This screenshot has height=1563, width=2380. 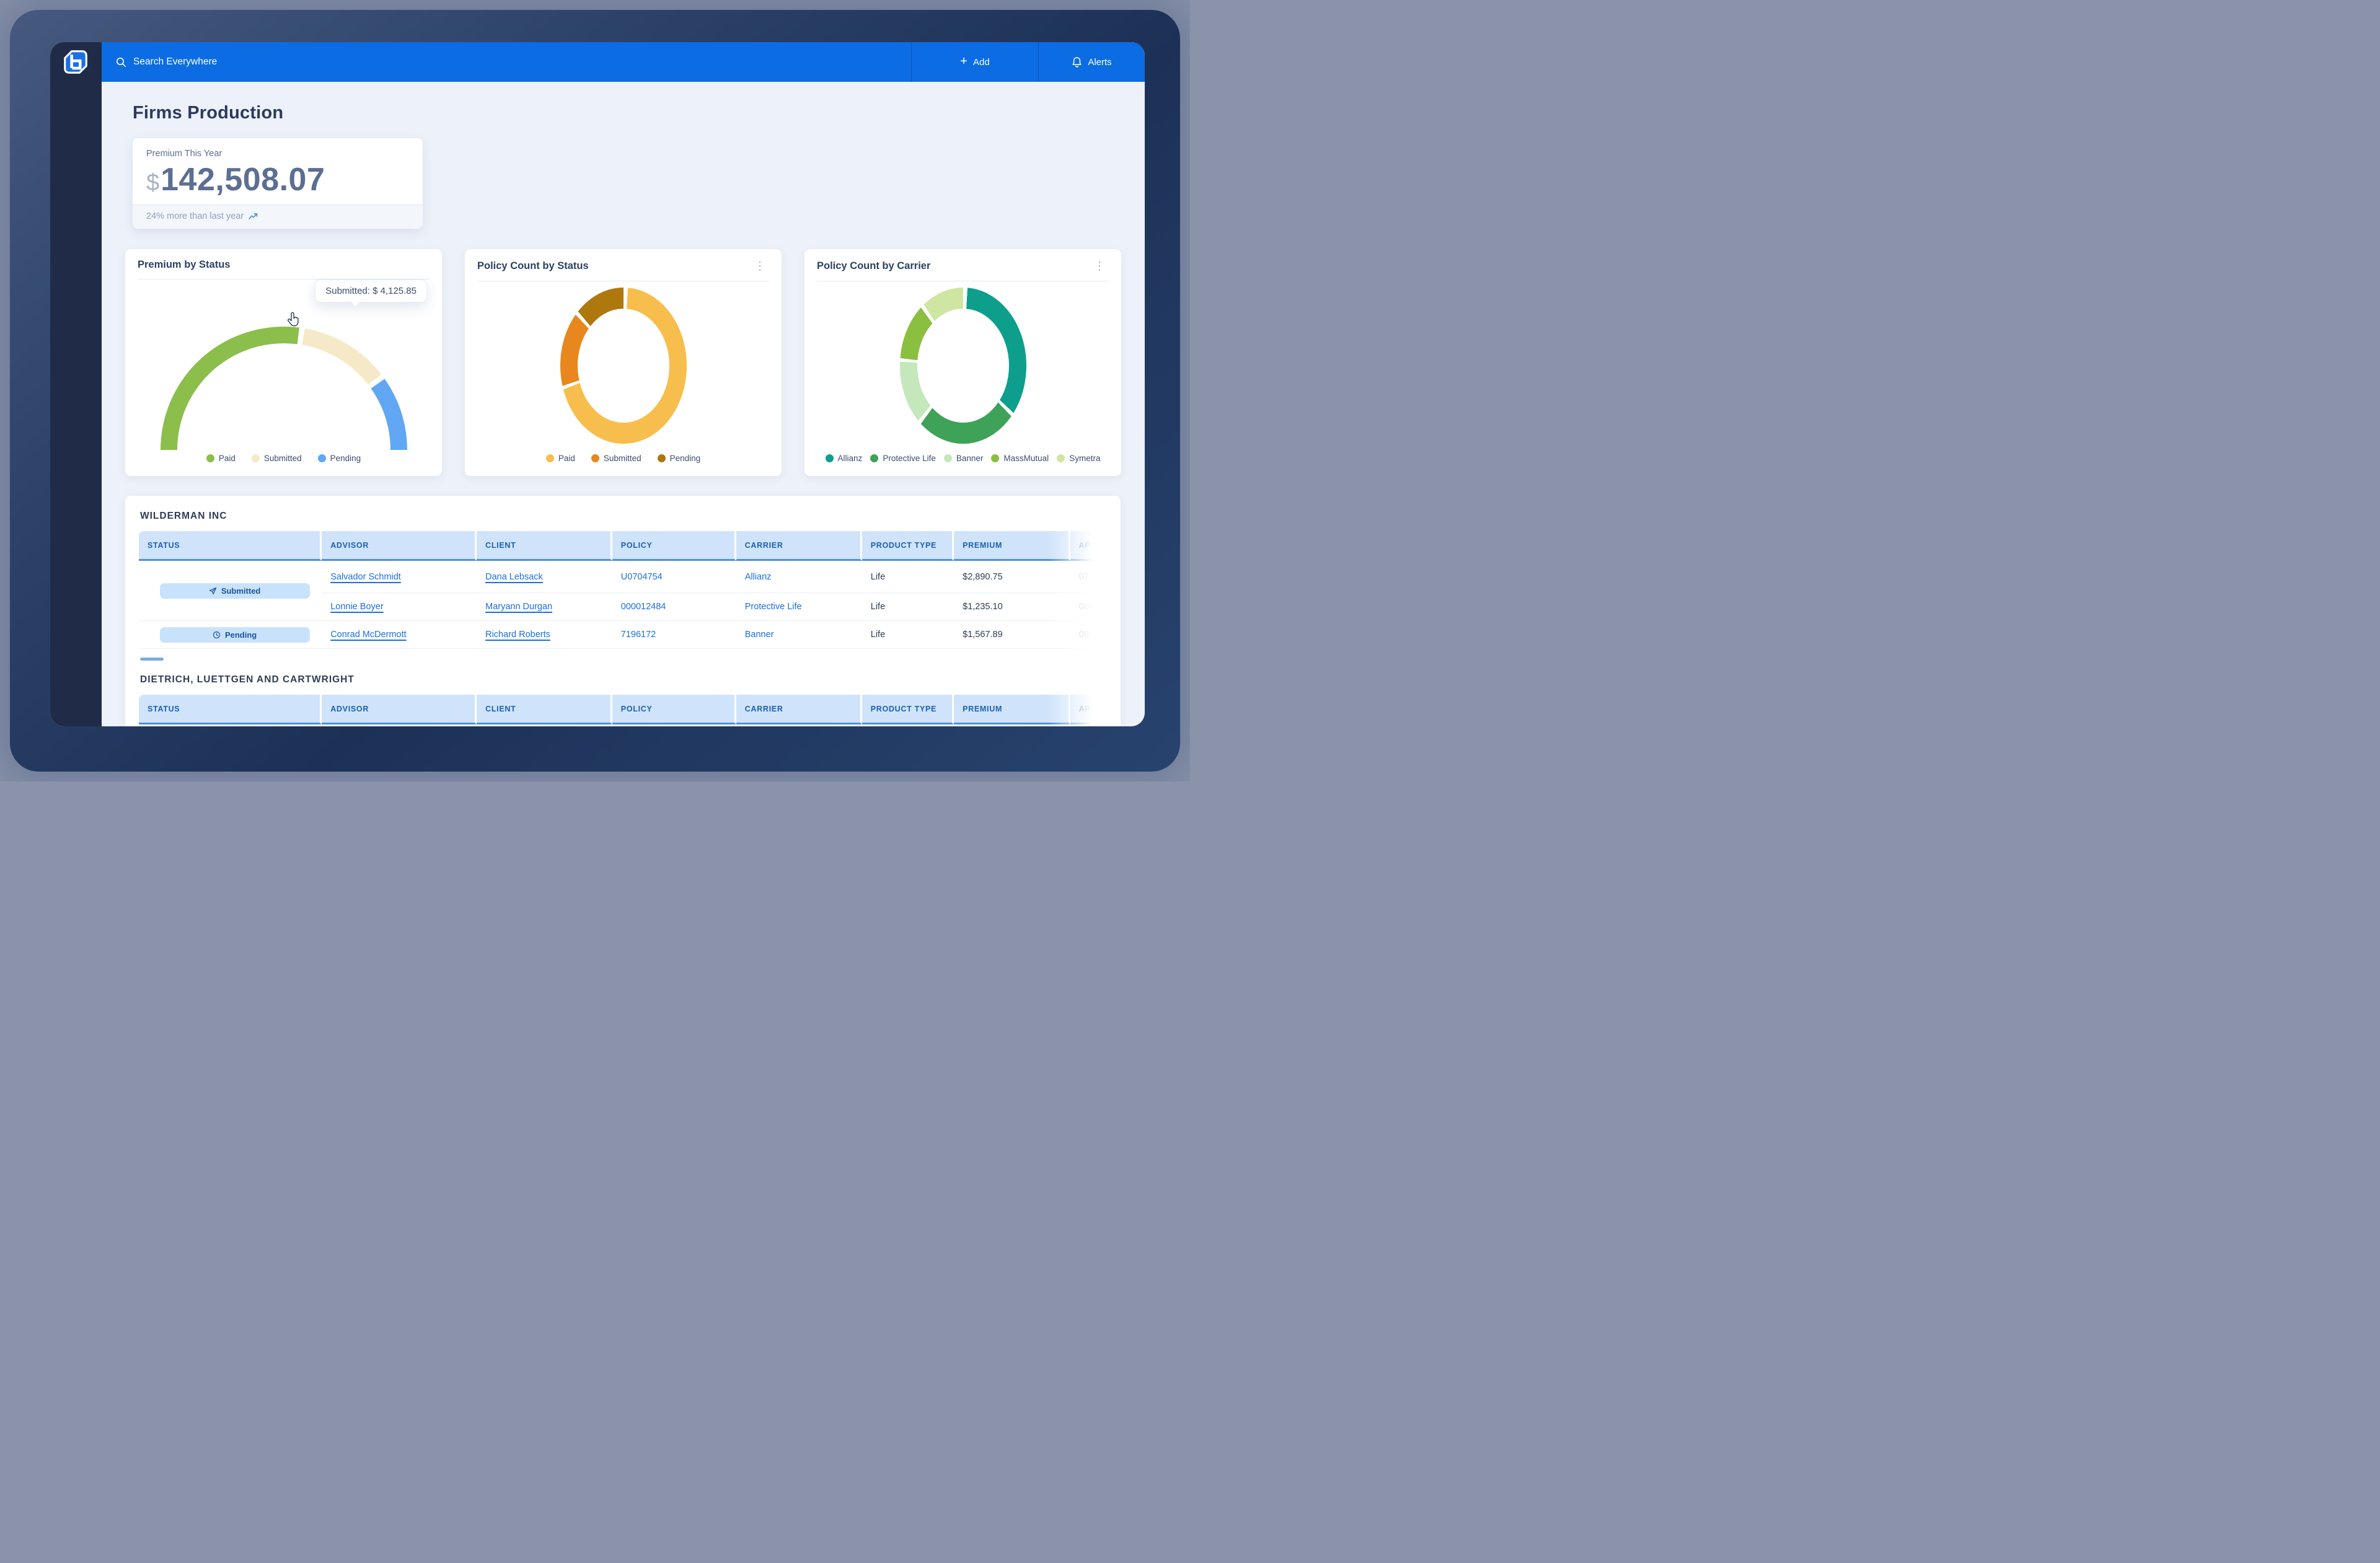 I want to click on column-header-carrier: CARRIER, so click(x=799, y=709).